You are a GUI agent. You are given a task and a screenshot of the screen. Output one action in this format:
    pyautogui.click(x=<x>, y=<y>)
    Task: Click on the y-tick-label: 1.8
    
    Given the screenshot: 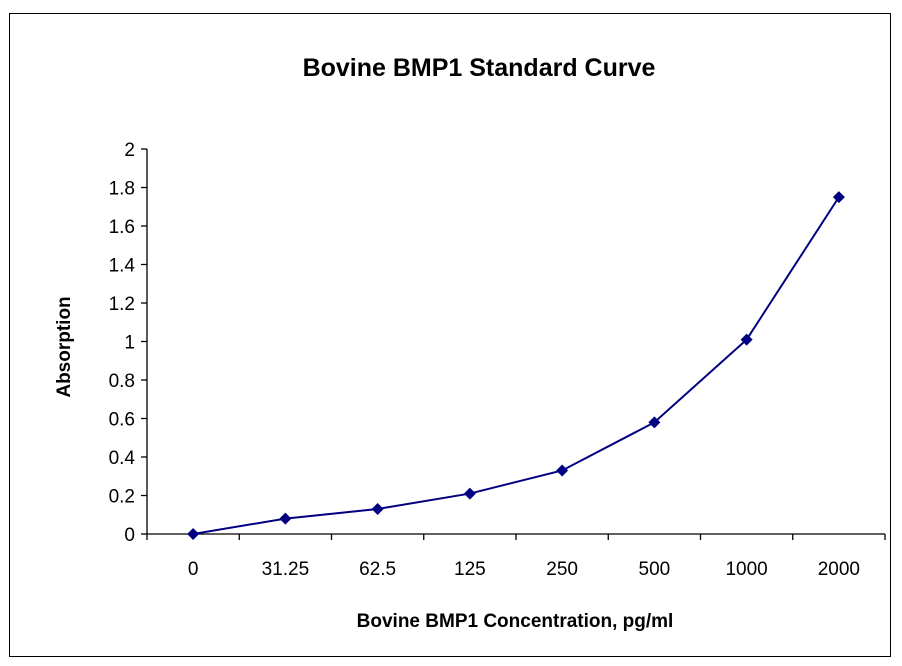 What is the action you would take?
    pyautogui.click(x=122, y=189)
    